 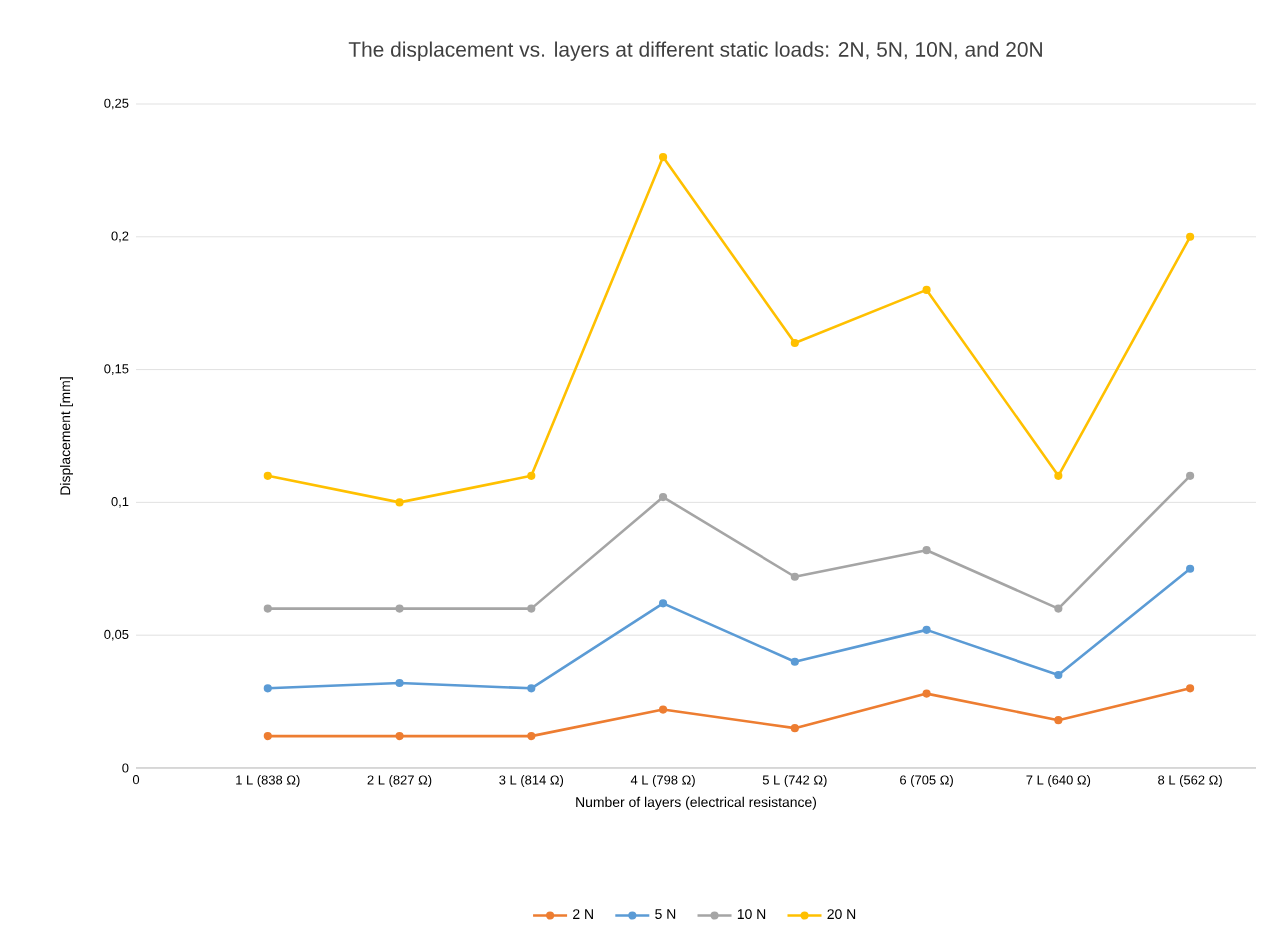 What do you see at coordinates (695, 51) in the screenshot?
I see `chart-title: The displacement vs. layers at different static loads: 2N, 5N, 10N, and 20N` at bounding box center [695, 51].